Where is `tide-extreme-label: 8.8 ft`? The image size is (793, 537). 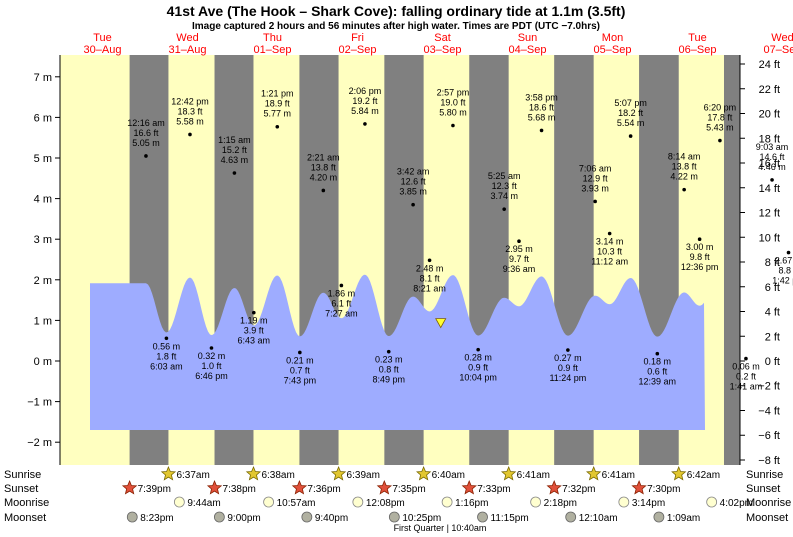
tide-extreme-label: 8.8 ft is located at coordinates (786, 271).